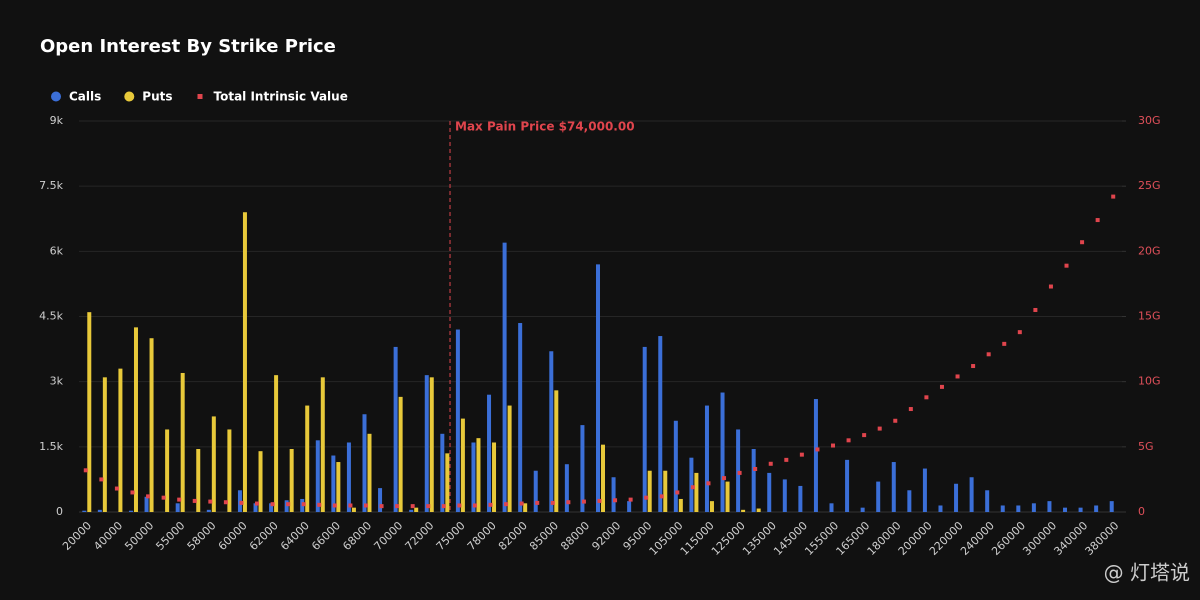 This screenshot has height=600, width=1200. Describe the element at coordinates (1147, 573) in the screenshot. I see `watermark: @ 灯塔说` at that location.